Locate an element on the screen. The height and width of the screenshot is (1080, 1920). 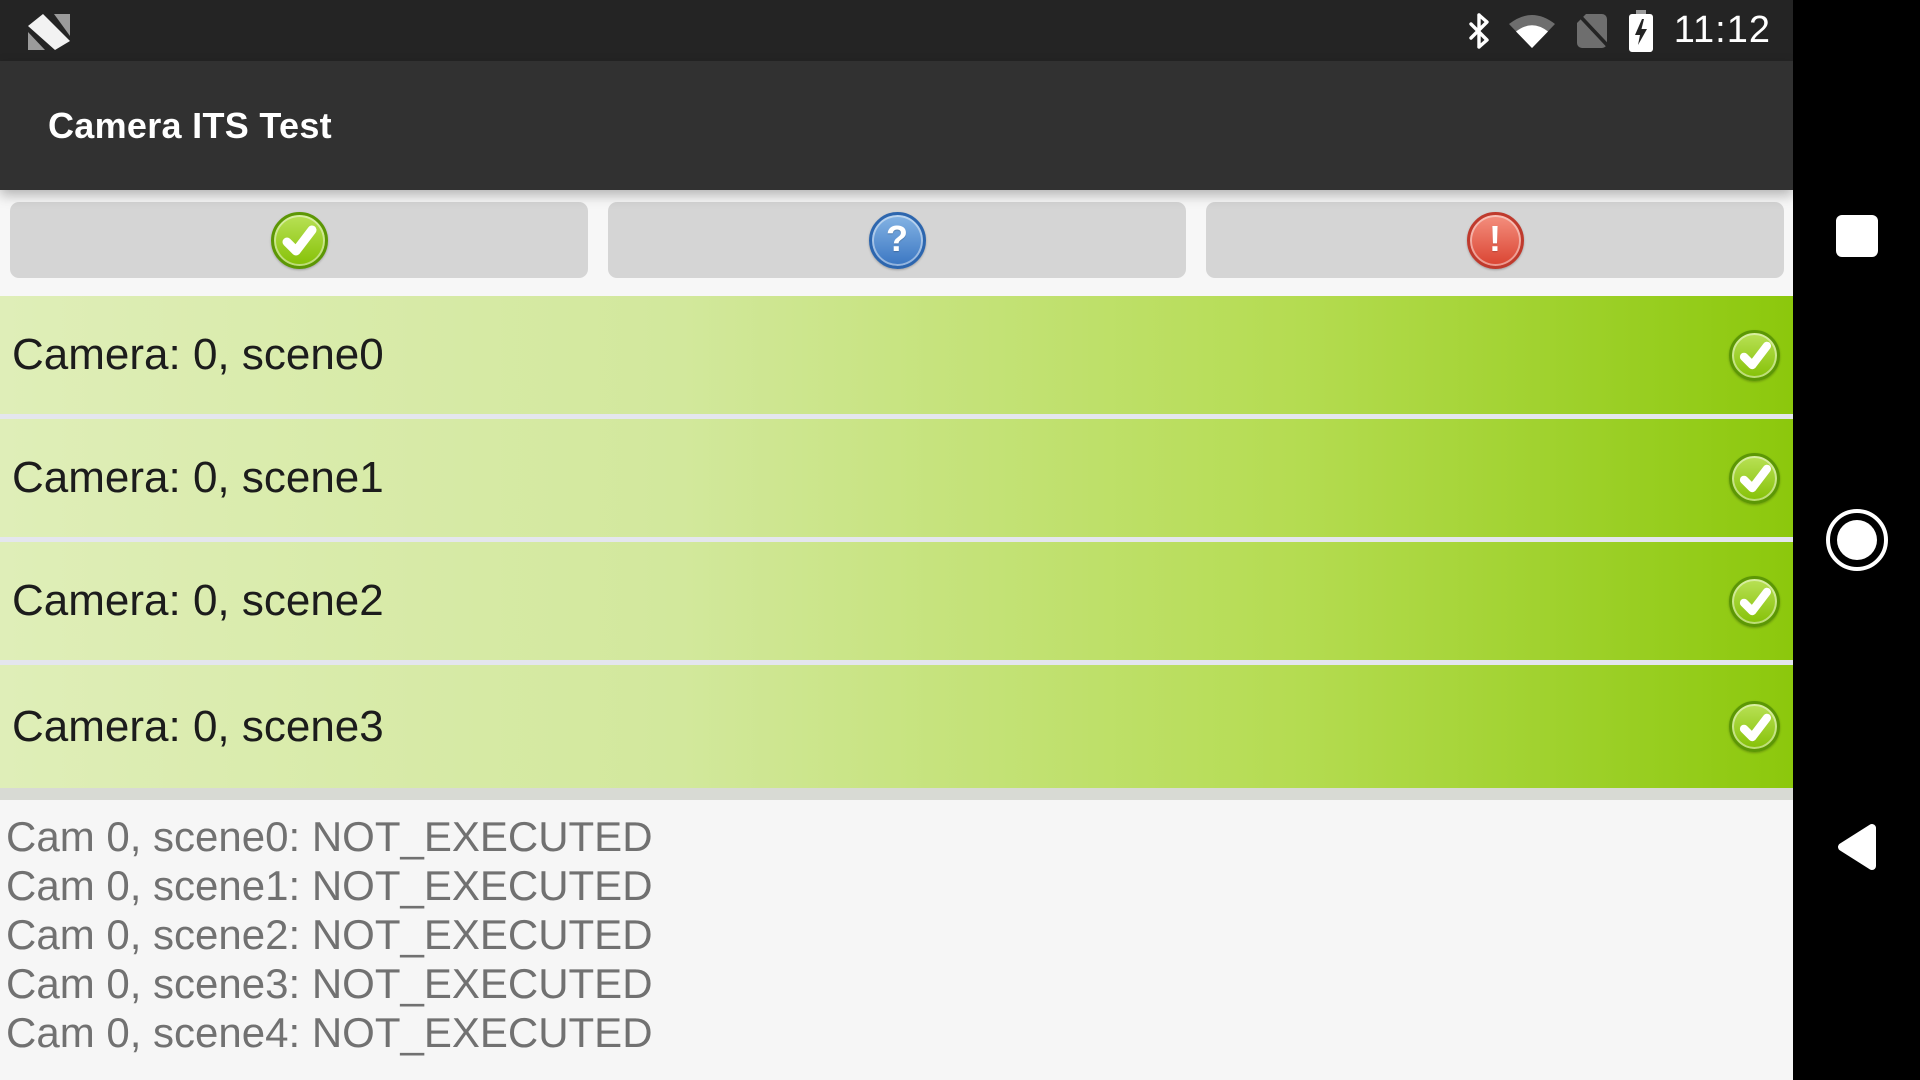
bluetooth-icon is located at coordinates (1479, 31).